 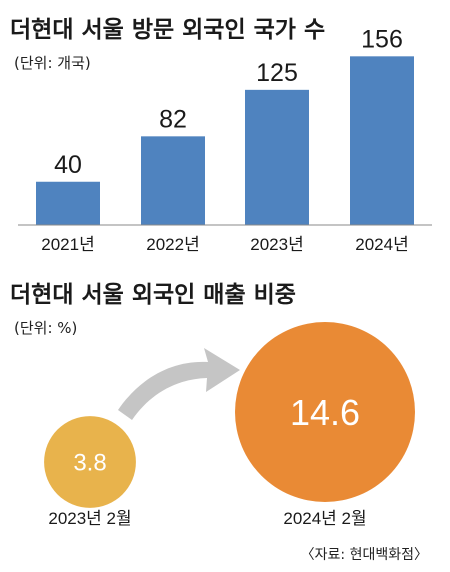 I want to click on bubble-chart-unit: (단위: %), so click(x=45, y=328).